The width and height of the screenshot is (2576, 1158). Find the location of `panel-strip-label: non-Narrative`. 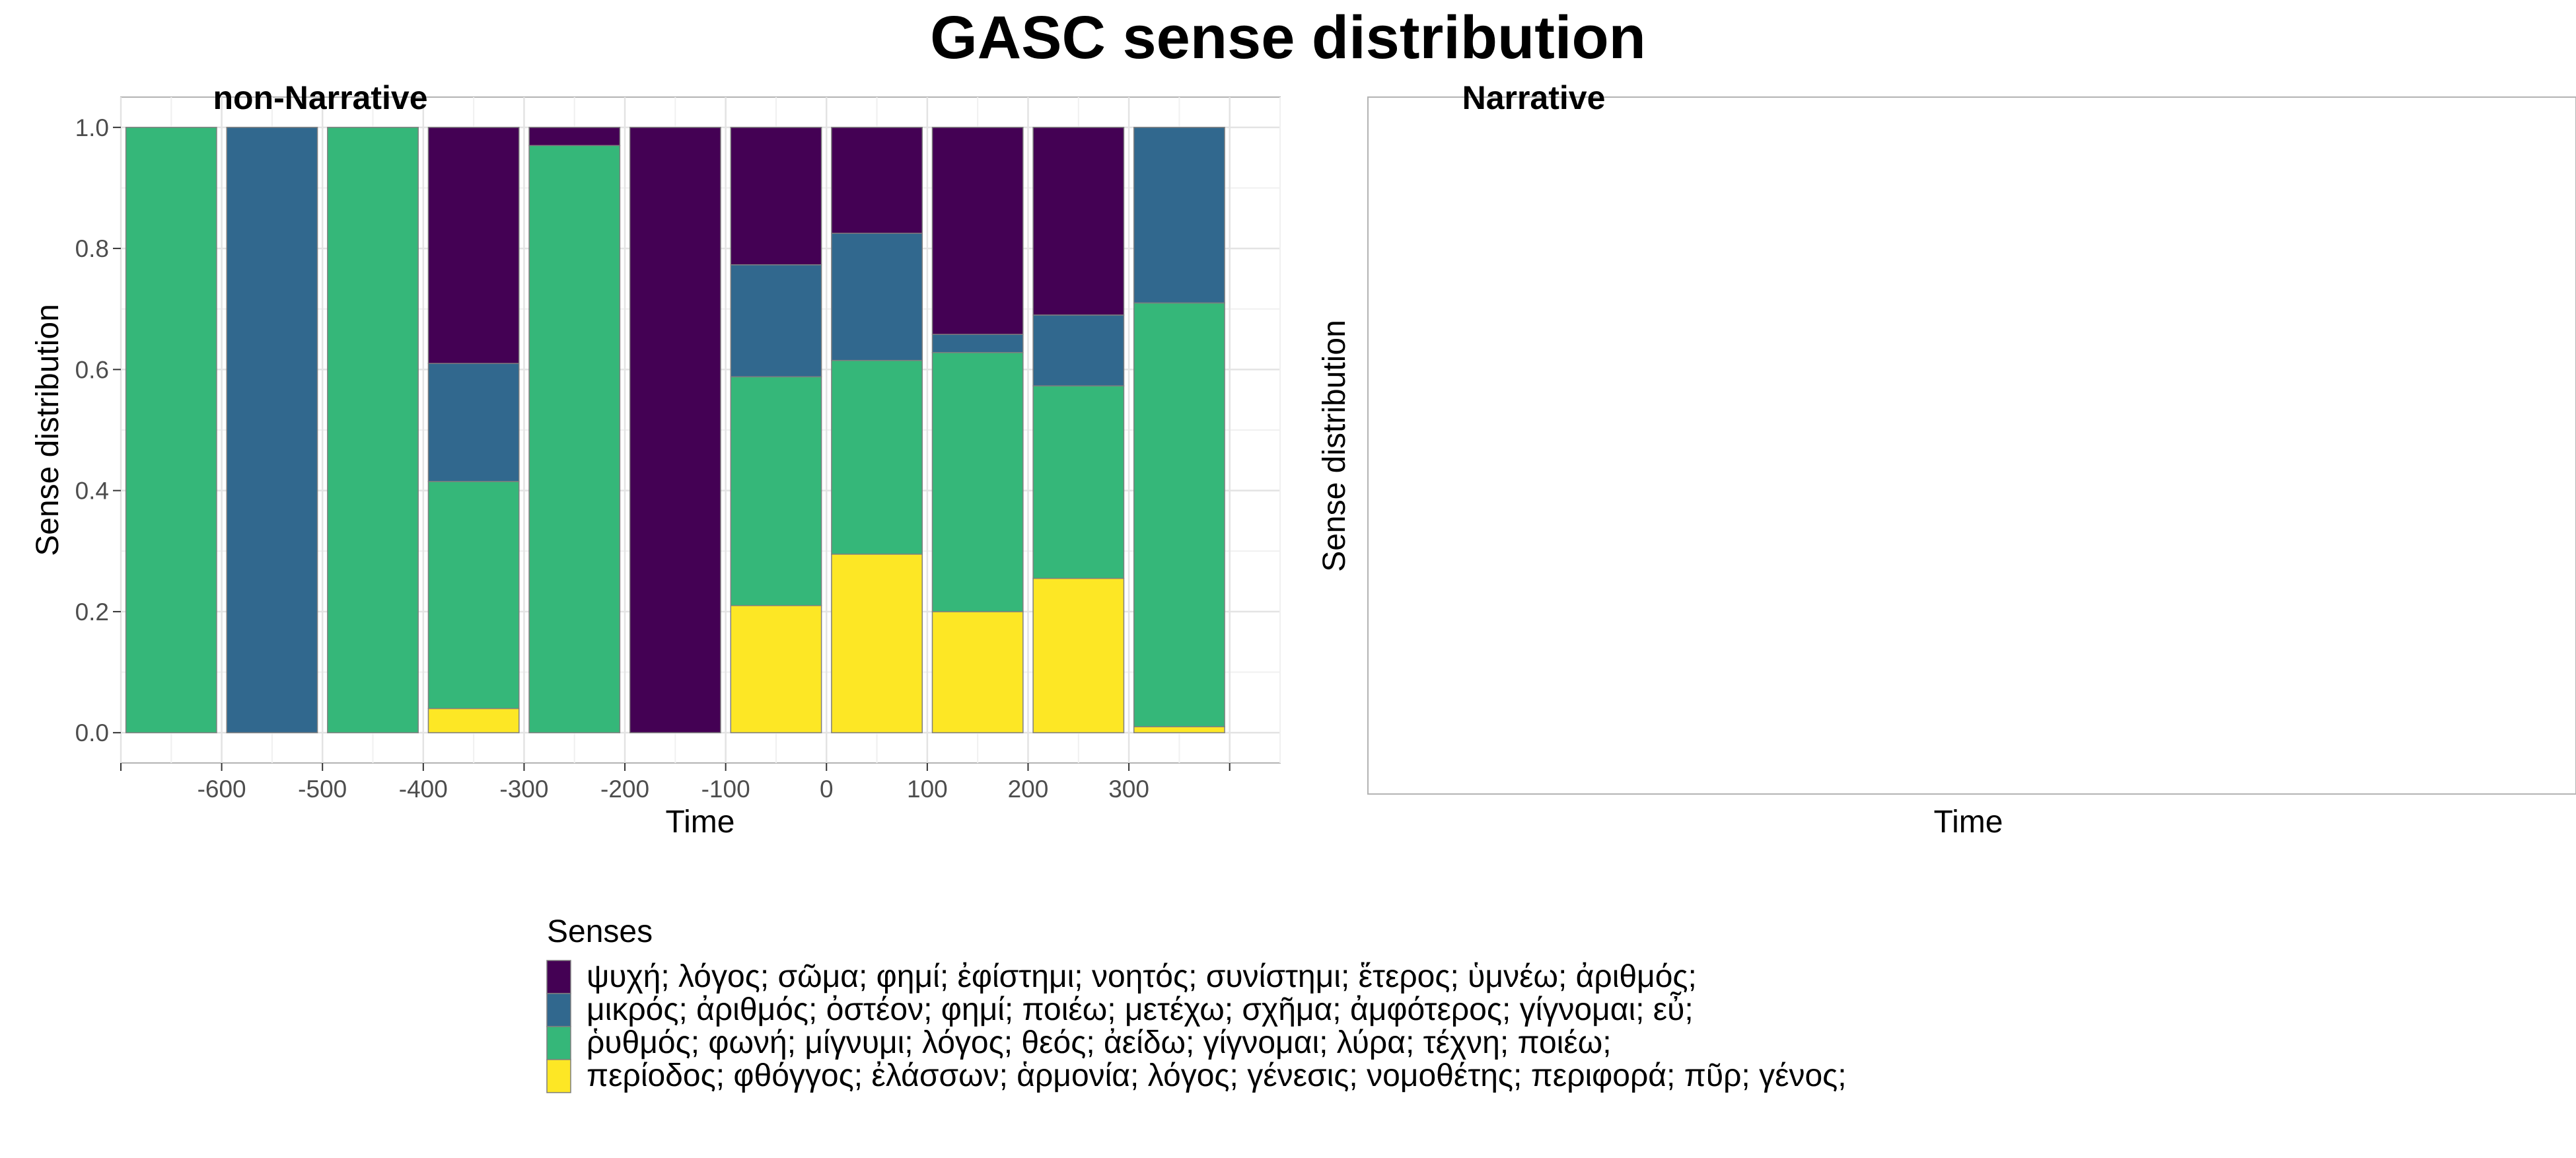

panel-strip-label: non-Narrative is located at coordinates (320, 97).